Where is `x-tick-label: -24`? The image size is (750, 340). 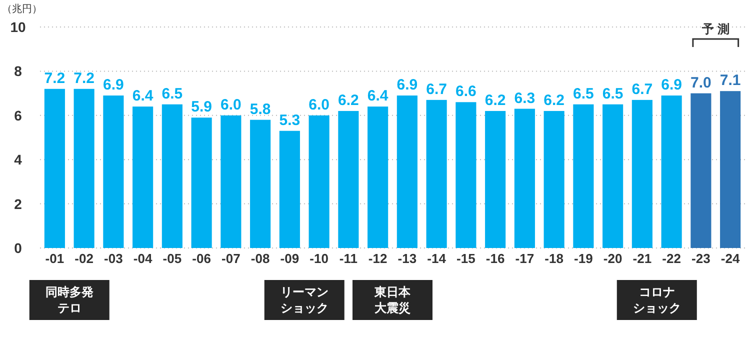
x-tick-label: -24 is located at coordinates (730, 258).